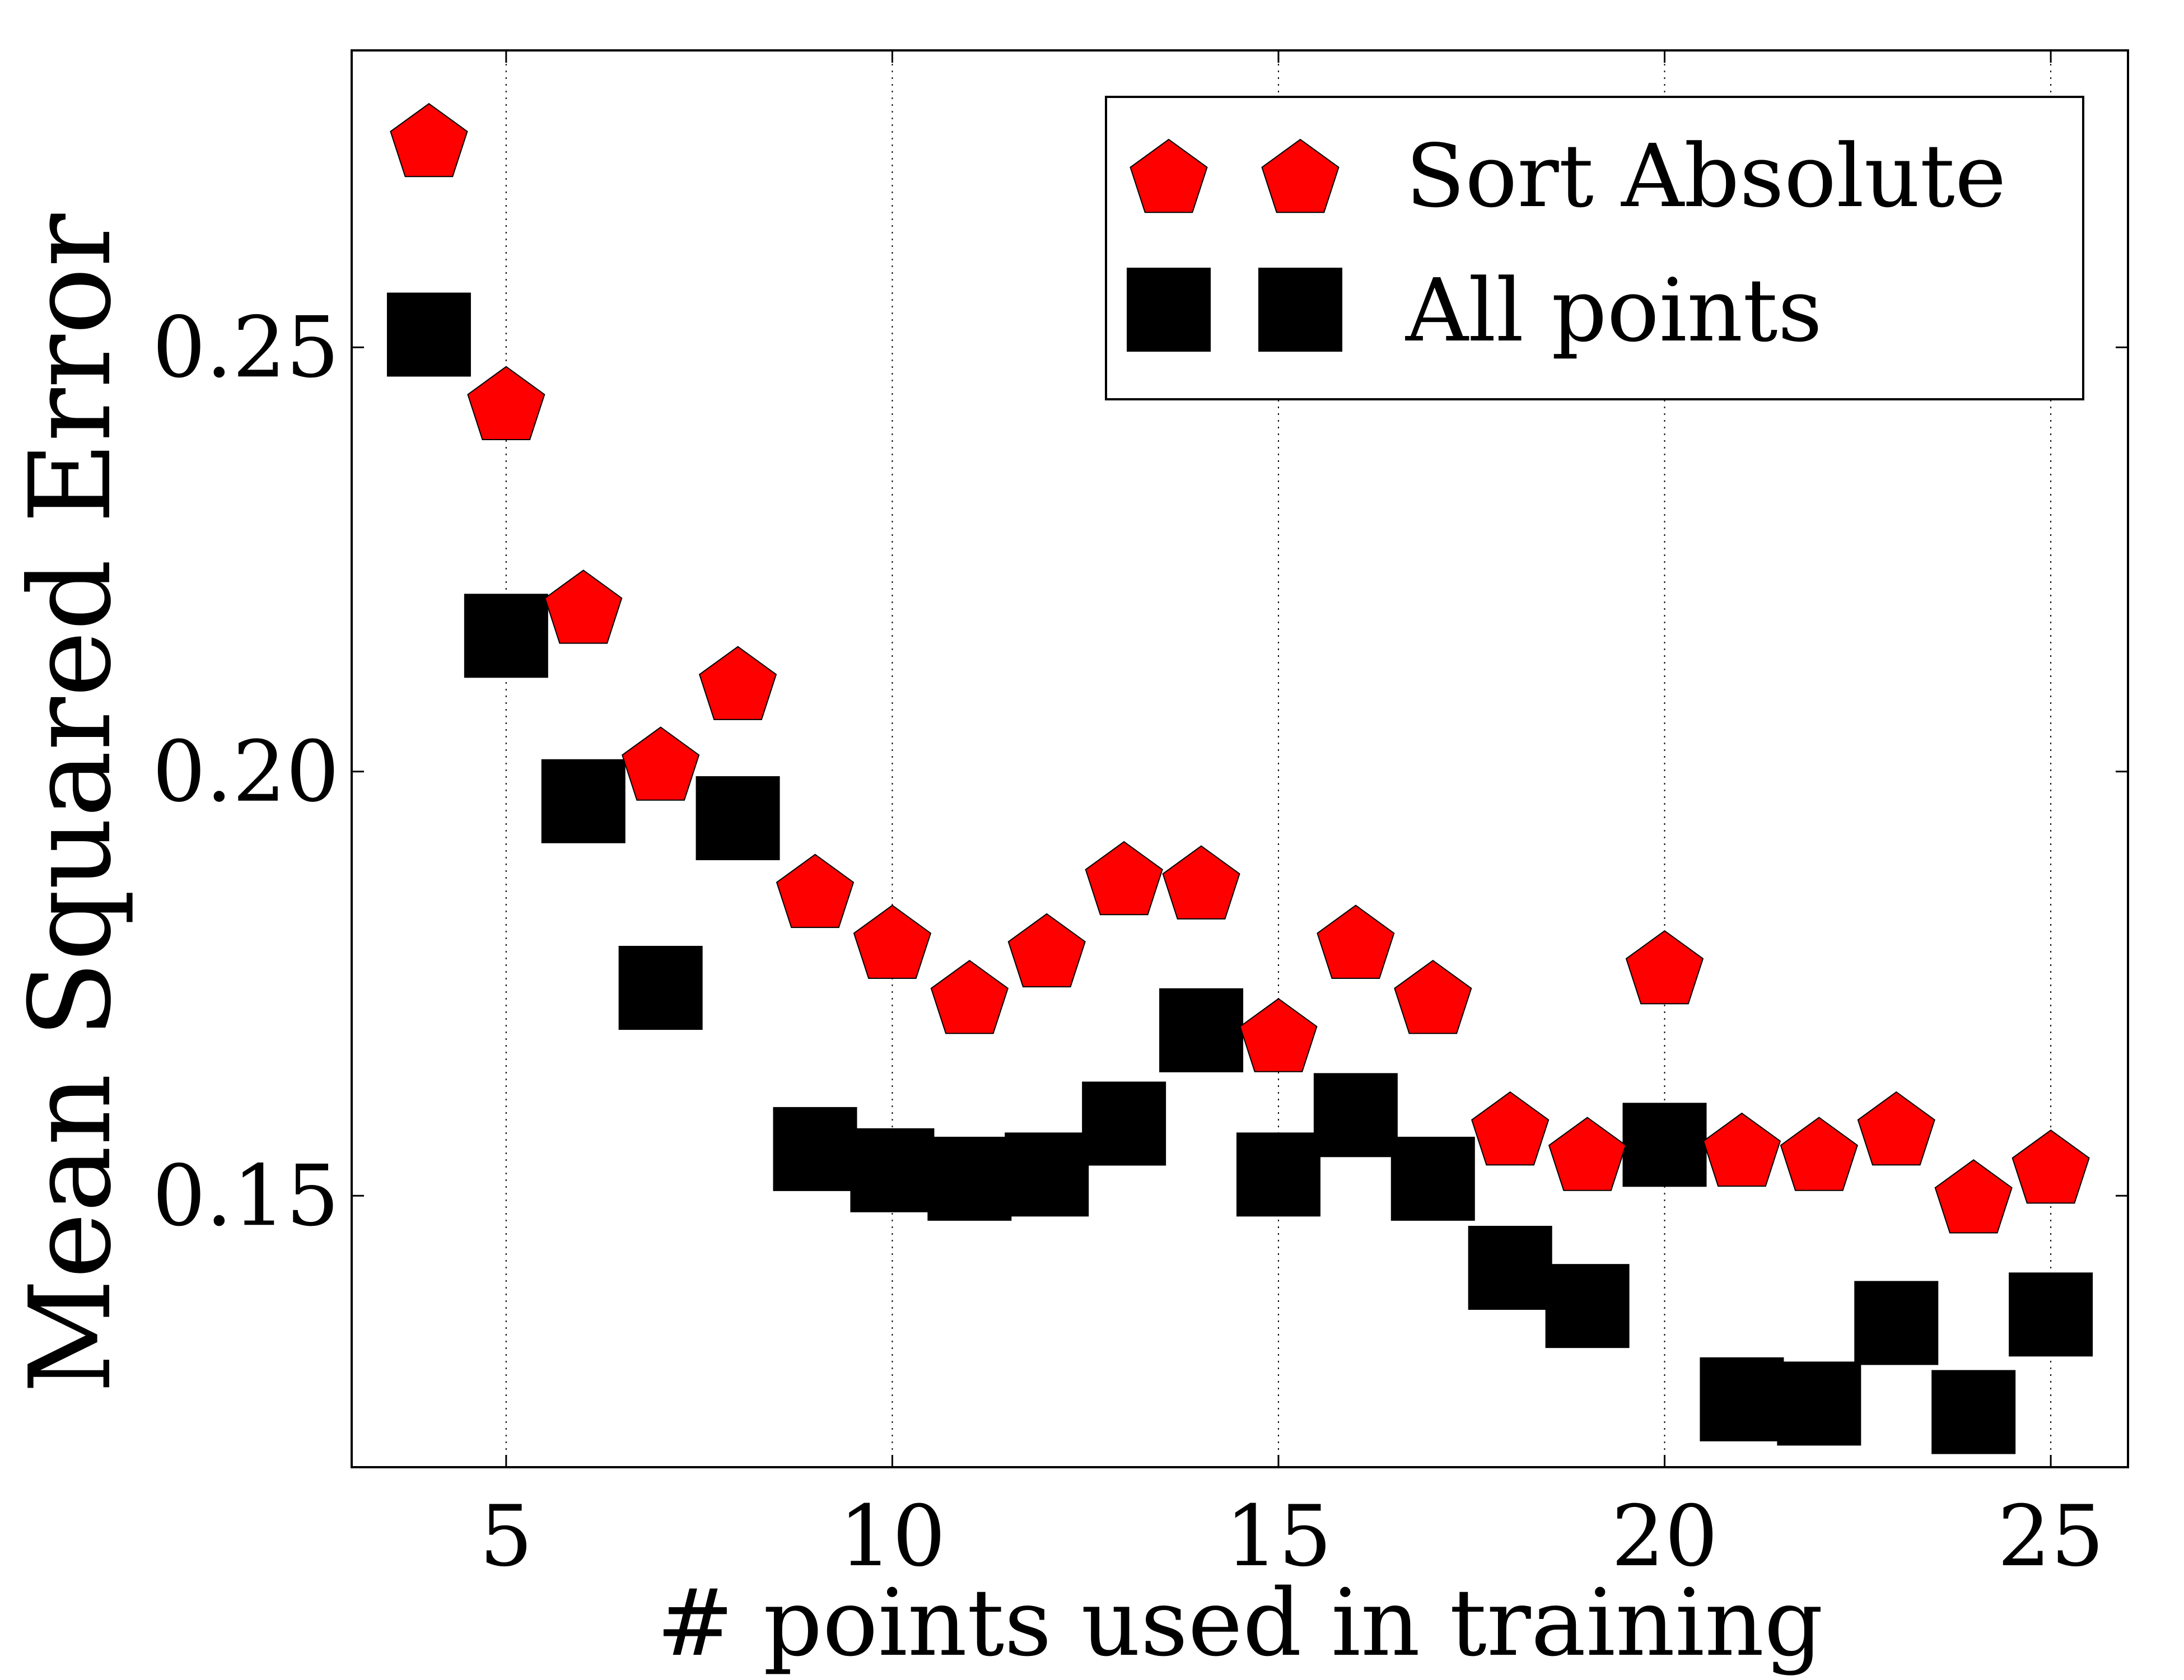  What do you see at coordinates (246, 348) in the screenshot?
I see `y-tick-label: 0.25` at bounding box center [246, 348].